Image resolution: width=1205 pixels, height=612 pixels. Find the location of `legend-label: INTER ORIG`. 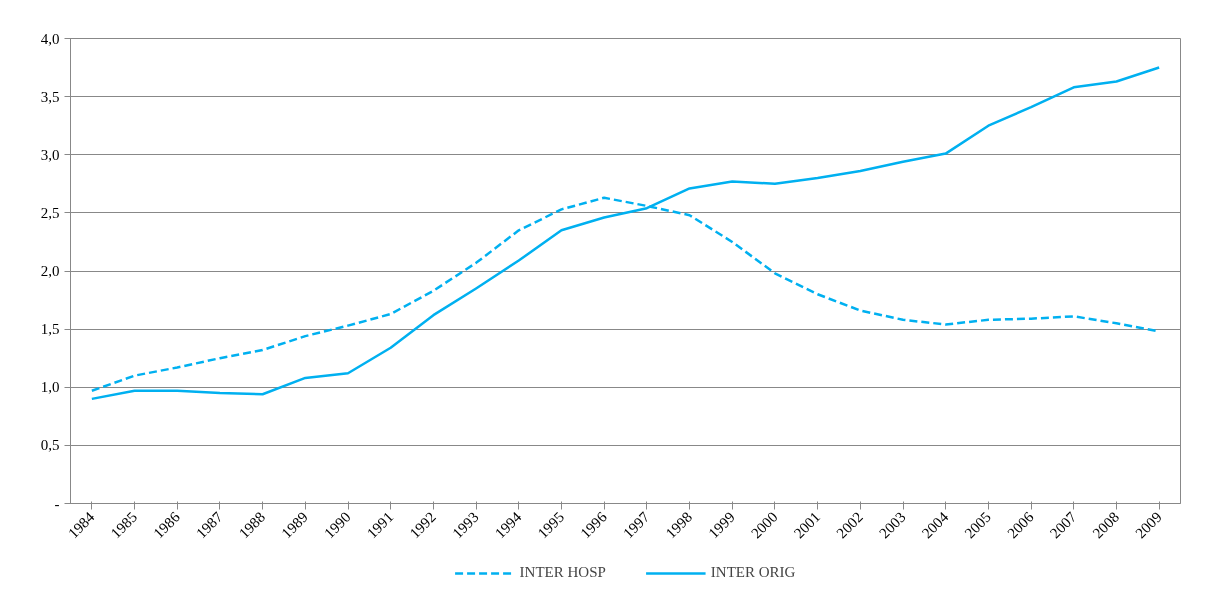

legend-label: INTER ORIG is located at coordinates (753, 572).